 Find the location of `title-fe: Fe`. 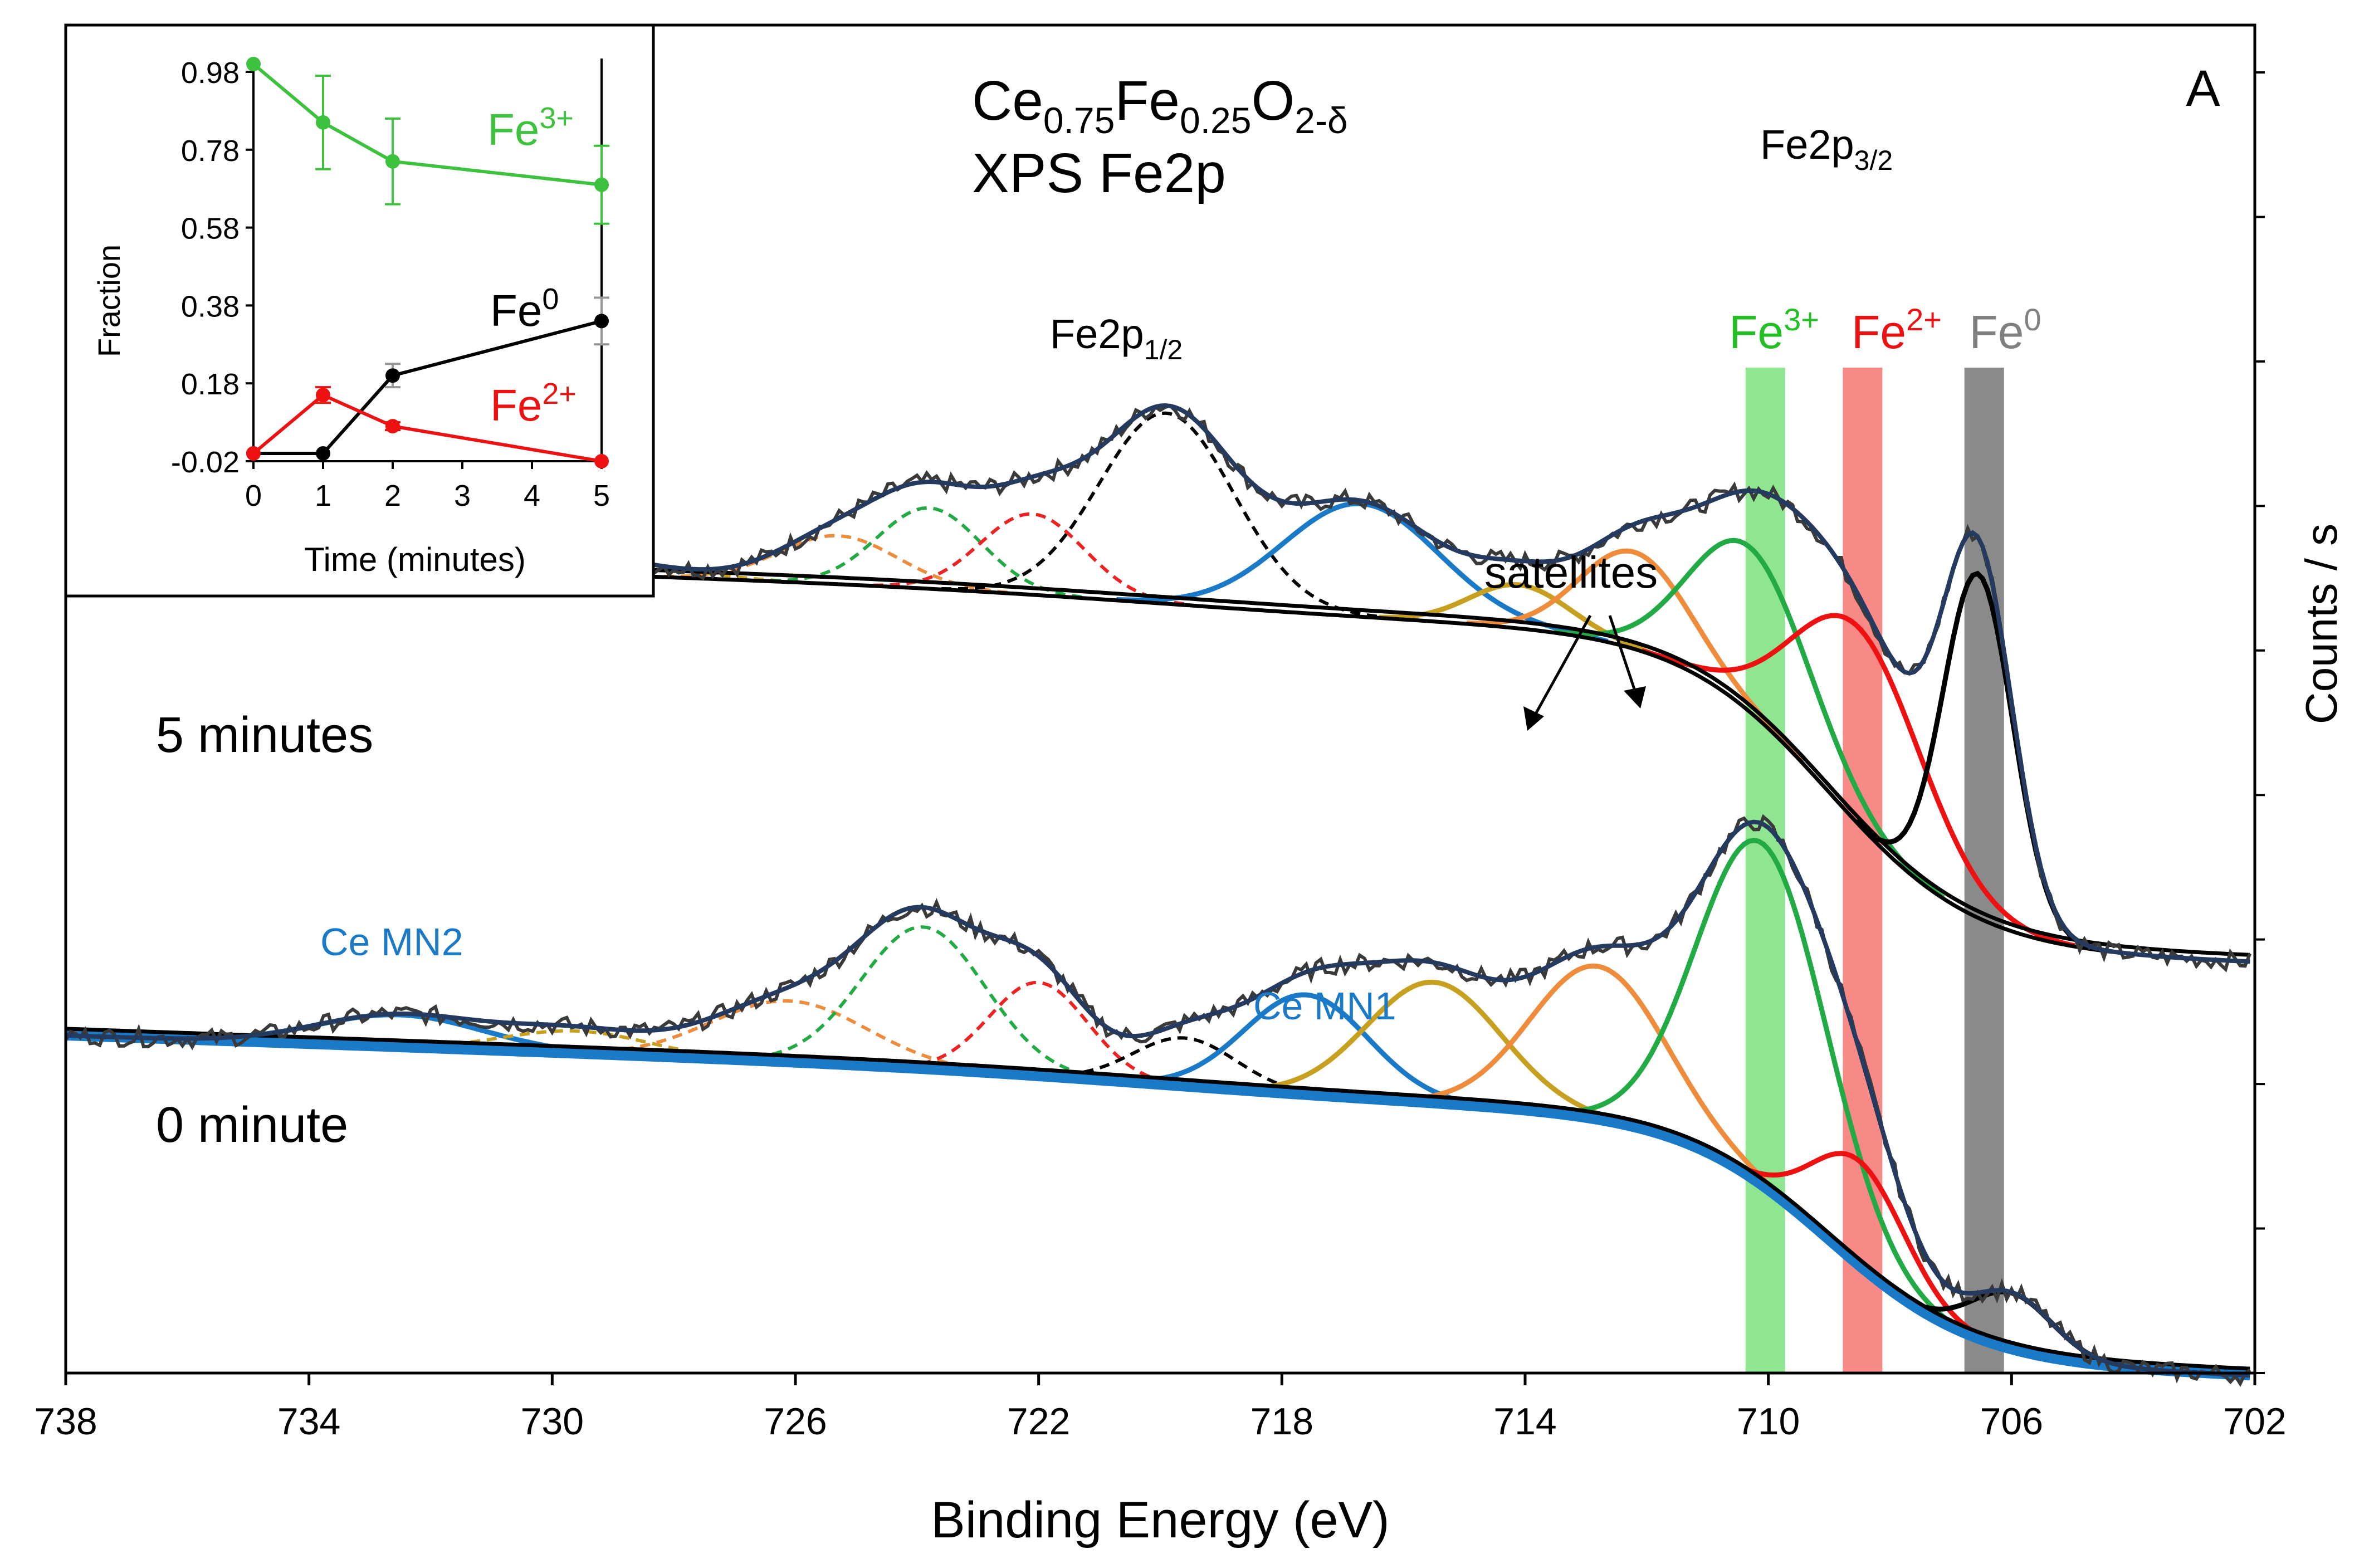

title-fe: Fe is located at coordinates (1147, 101).